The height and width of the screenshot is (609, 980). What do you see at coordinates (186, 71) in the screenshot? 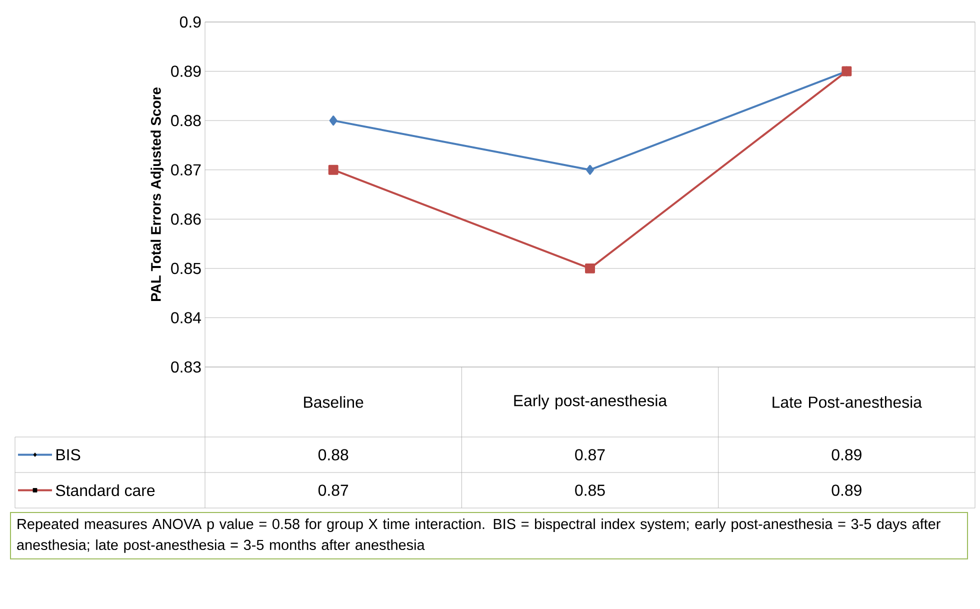
I see `y-tick-label: 0.89` at bounding box center [186, 71].